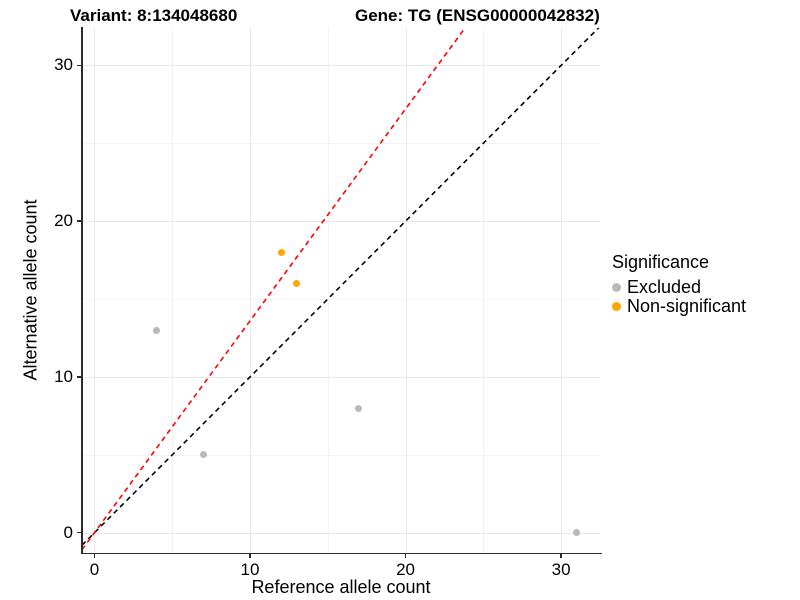  What do you see at coordinates (82, 290) in the screenshot?
I see `y-axis-line` at bounding box center [82, 290].